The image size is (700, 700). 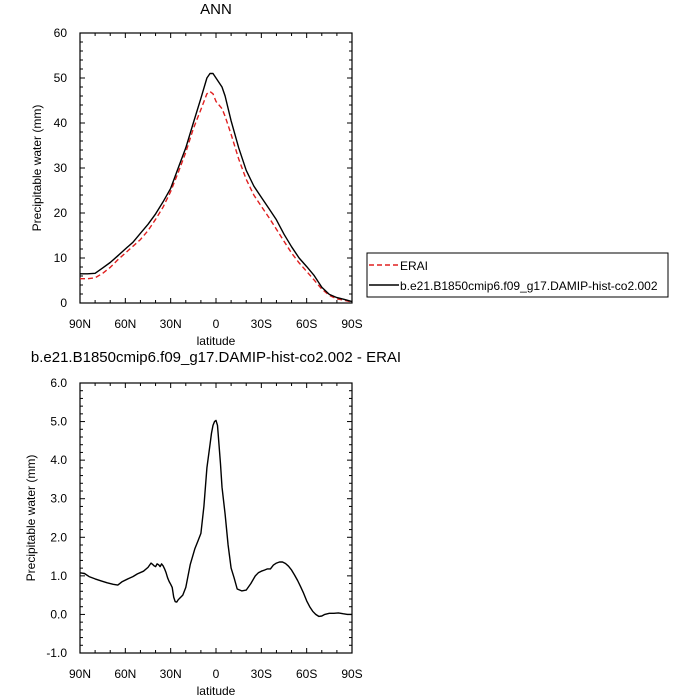 I want to click on y-tick-label: 50, so click(x=61, y=78).